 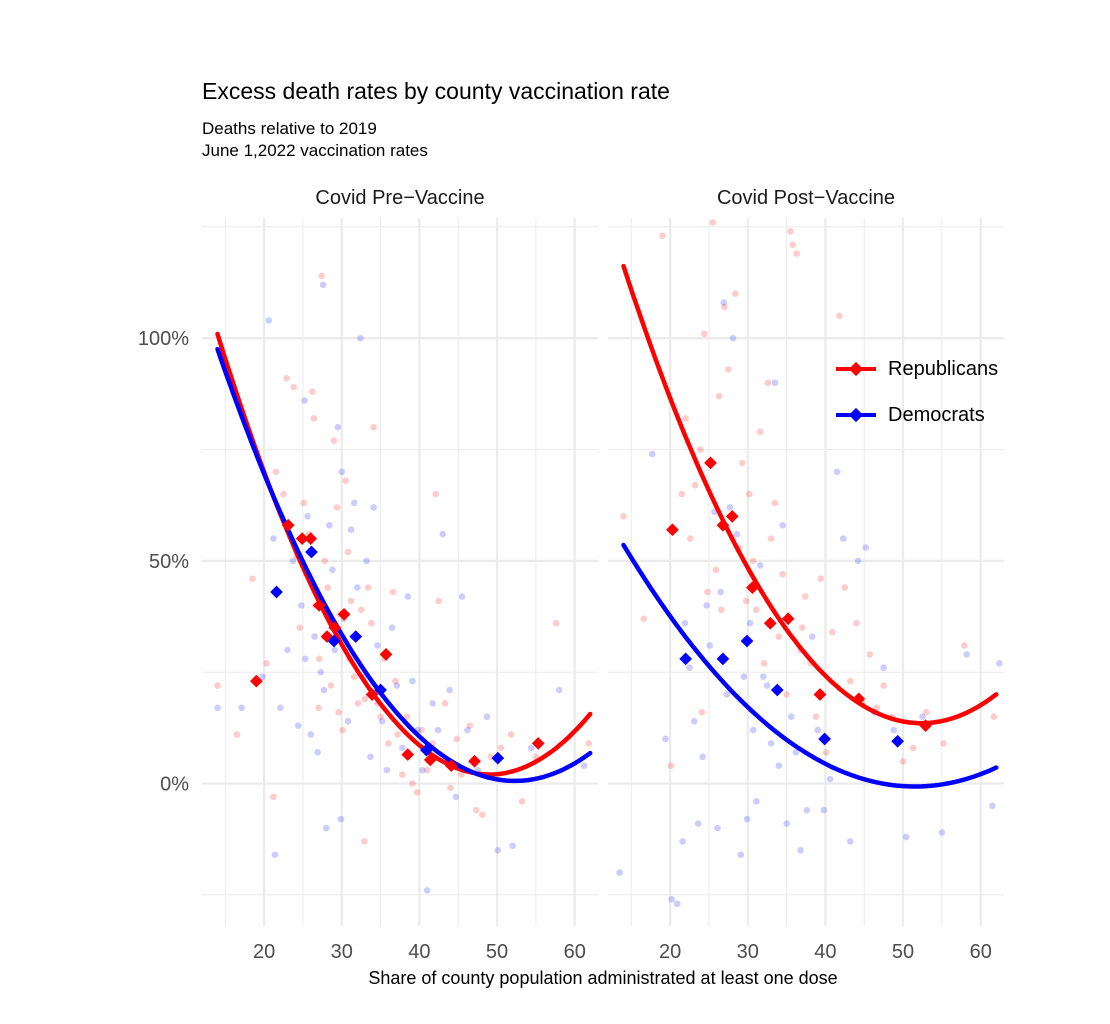 What do you see at coordinates (806, 198) in the screenshot?
I see `facet-label-post-vaccine: Covid Post−Vaccine` at bounding box center [806, 198].